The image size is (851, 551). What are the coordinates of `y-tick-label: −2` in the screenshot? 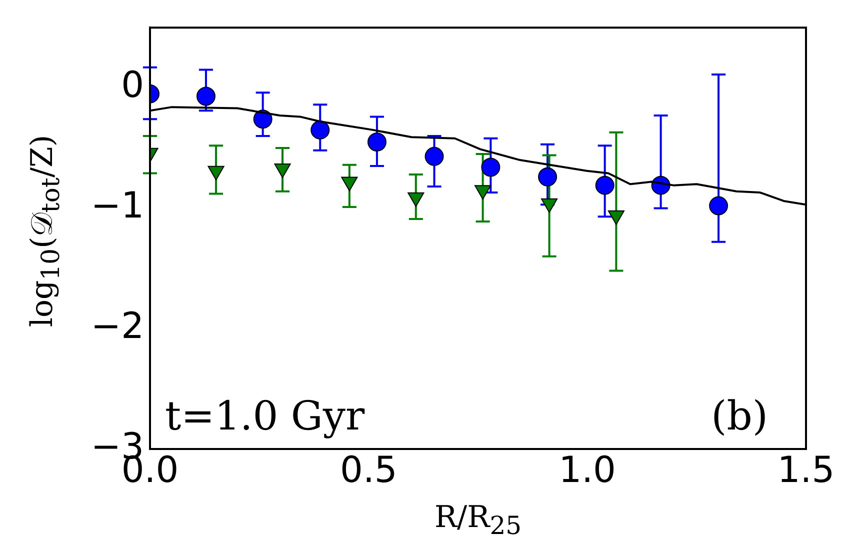 It's located at (117, 326).